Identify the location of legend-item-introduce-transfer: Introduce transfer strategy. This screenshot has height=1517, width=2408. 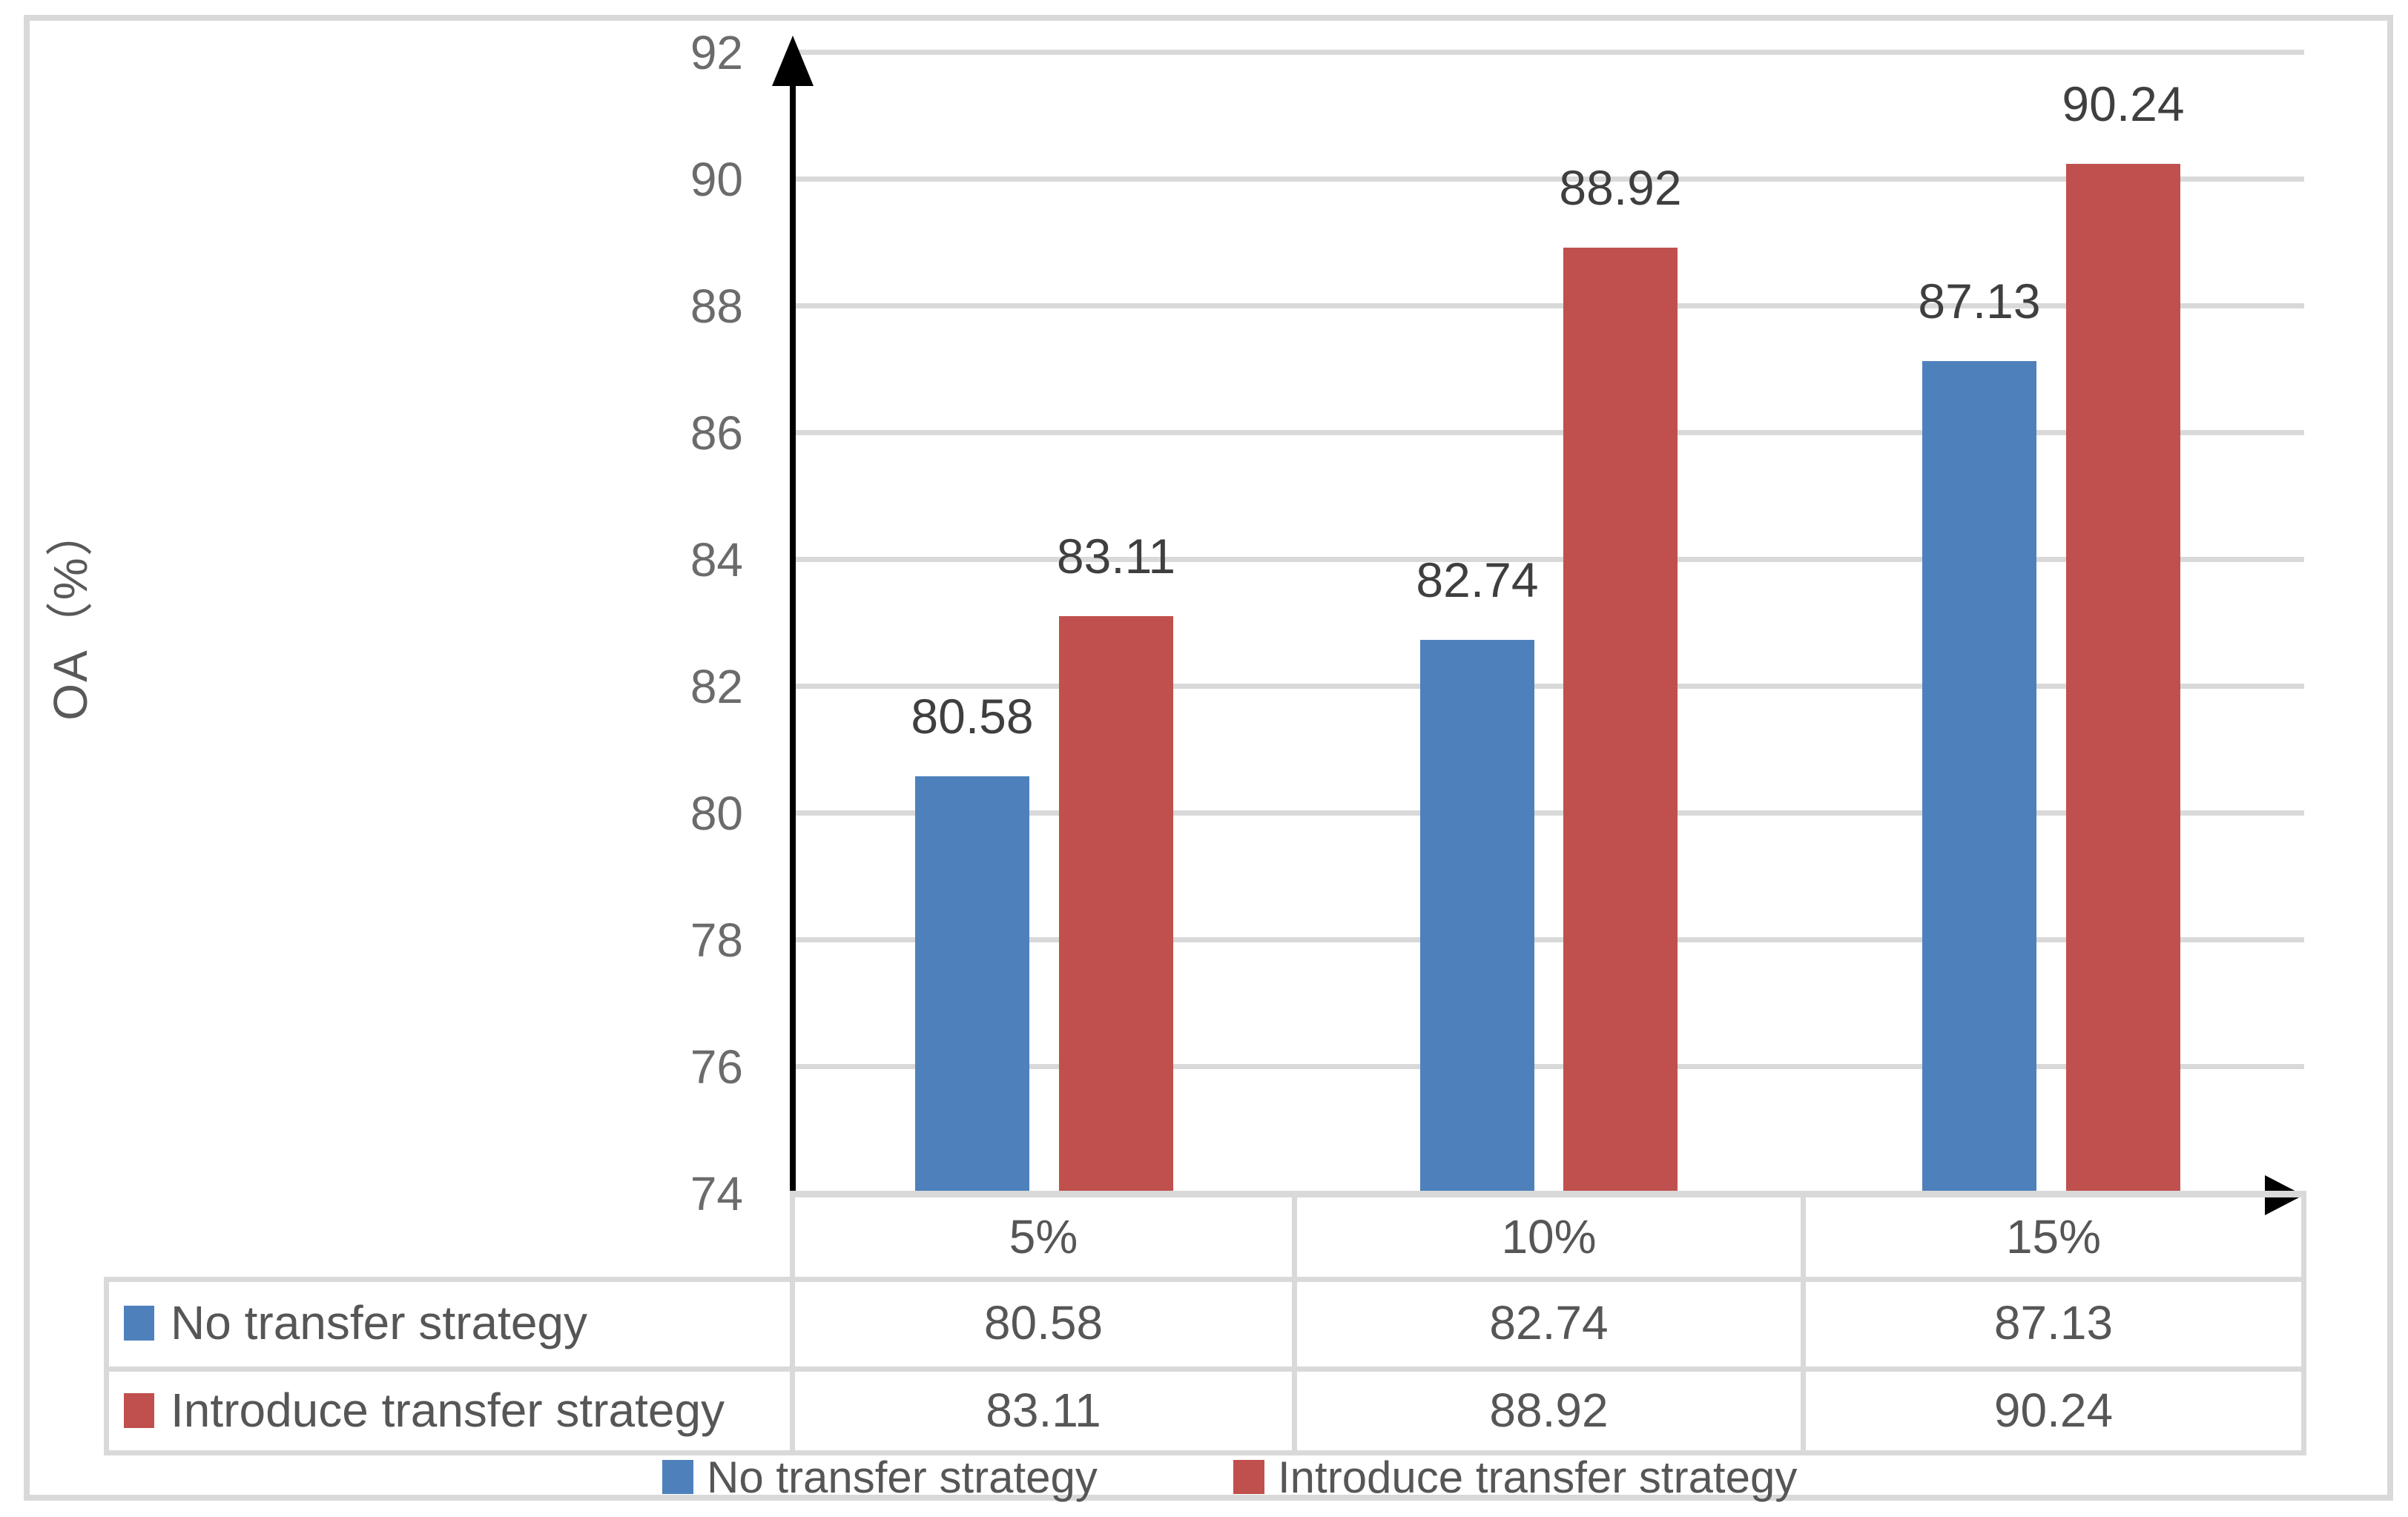
(1516, 1477).